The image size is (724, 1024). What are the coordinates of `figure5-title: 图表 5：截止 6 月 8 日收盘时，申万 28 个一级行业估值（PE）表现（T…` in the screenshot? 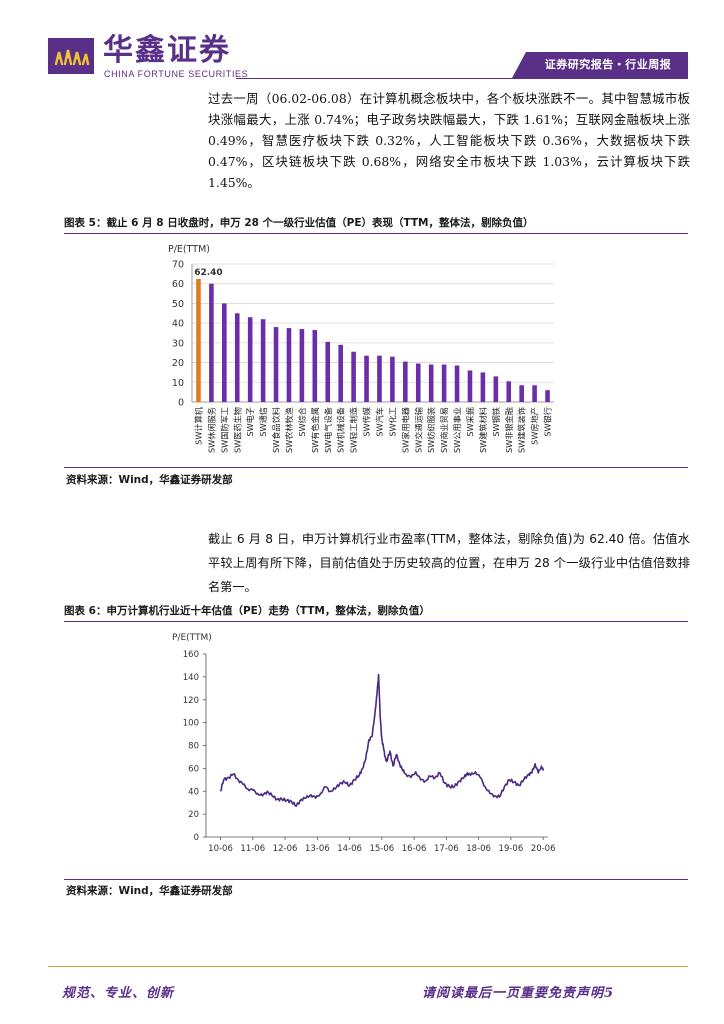 It's located at (299, 223).